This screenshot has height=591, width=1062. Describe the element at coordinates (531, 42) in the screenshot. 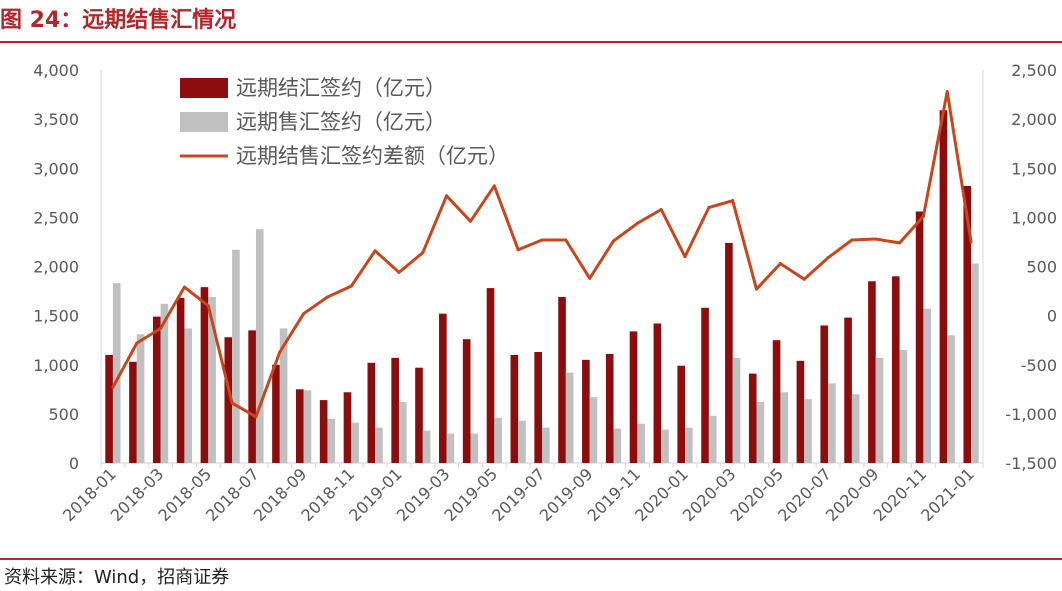

I see `title-divider` at that location.